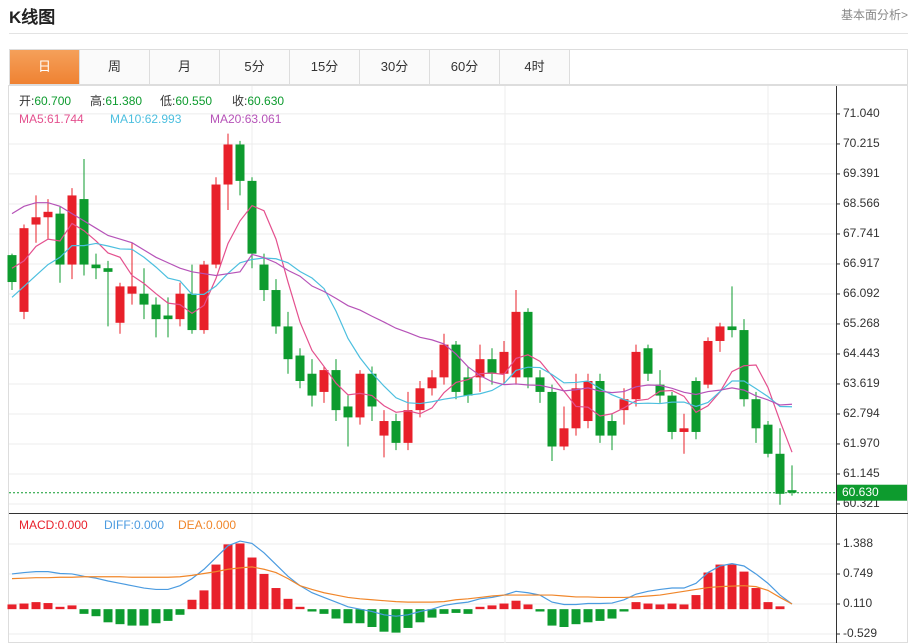  What do you see at coordinates (32, 17) in the screenshot?
I see `title: K线图` at bounding box center [32, 17].